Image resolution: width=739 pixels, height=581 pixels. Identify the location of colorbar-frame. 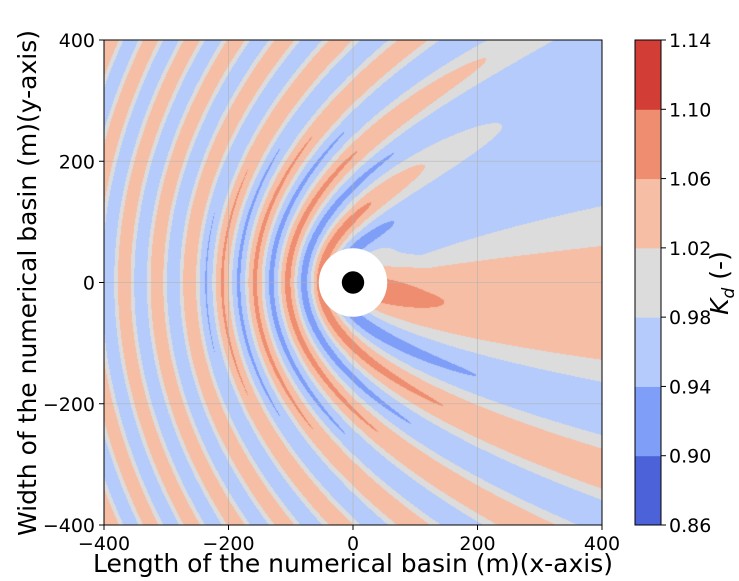
(648, 282).